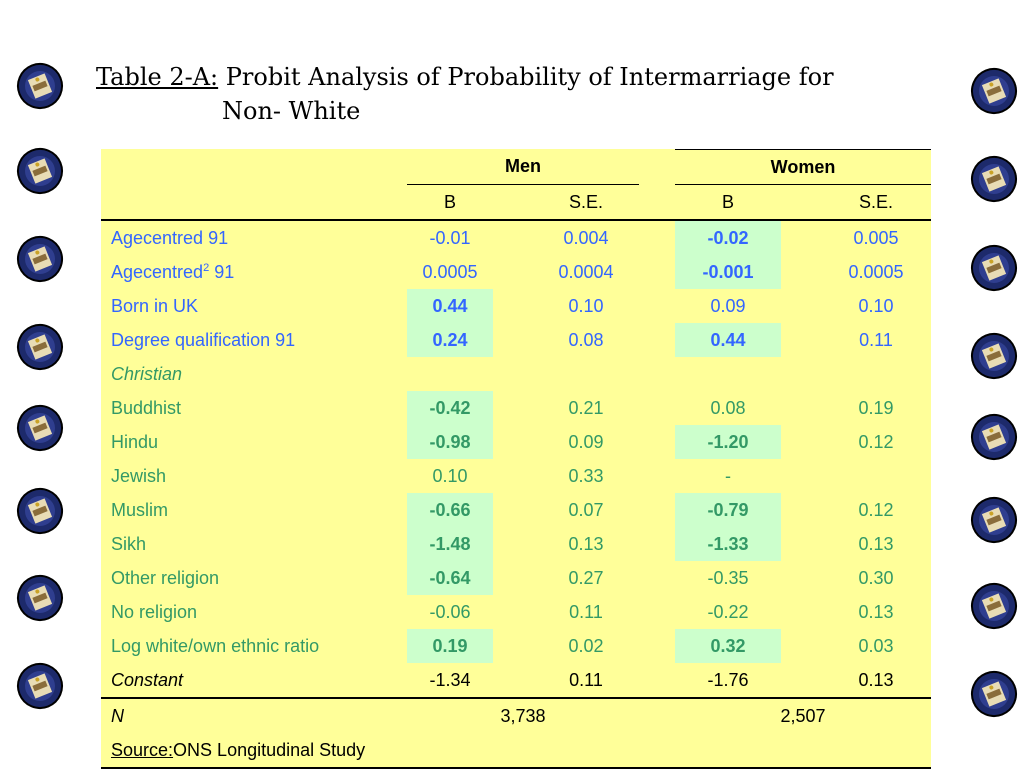  Describe the element at coordinates (203, 339) in the screenshot. I see `row-label: Degree qualification 91` at that location.